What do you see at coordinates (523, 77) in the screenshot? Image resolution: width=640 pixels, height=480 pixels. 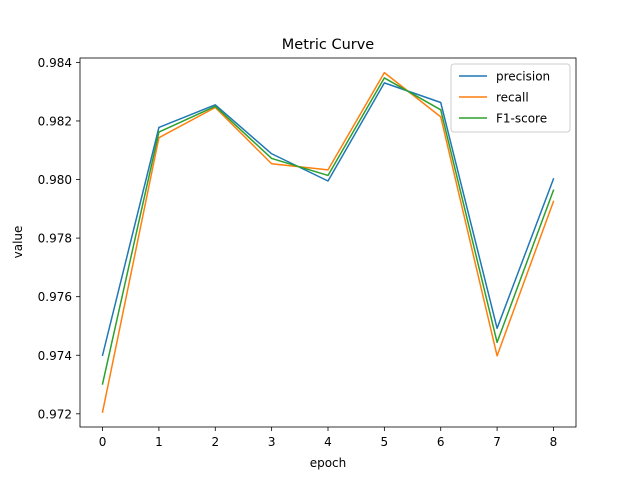 I see `legend-label-precision: precision` at bounding box center [523, 77].